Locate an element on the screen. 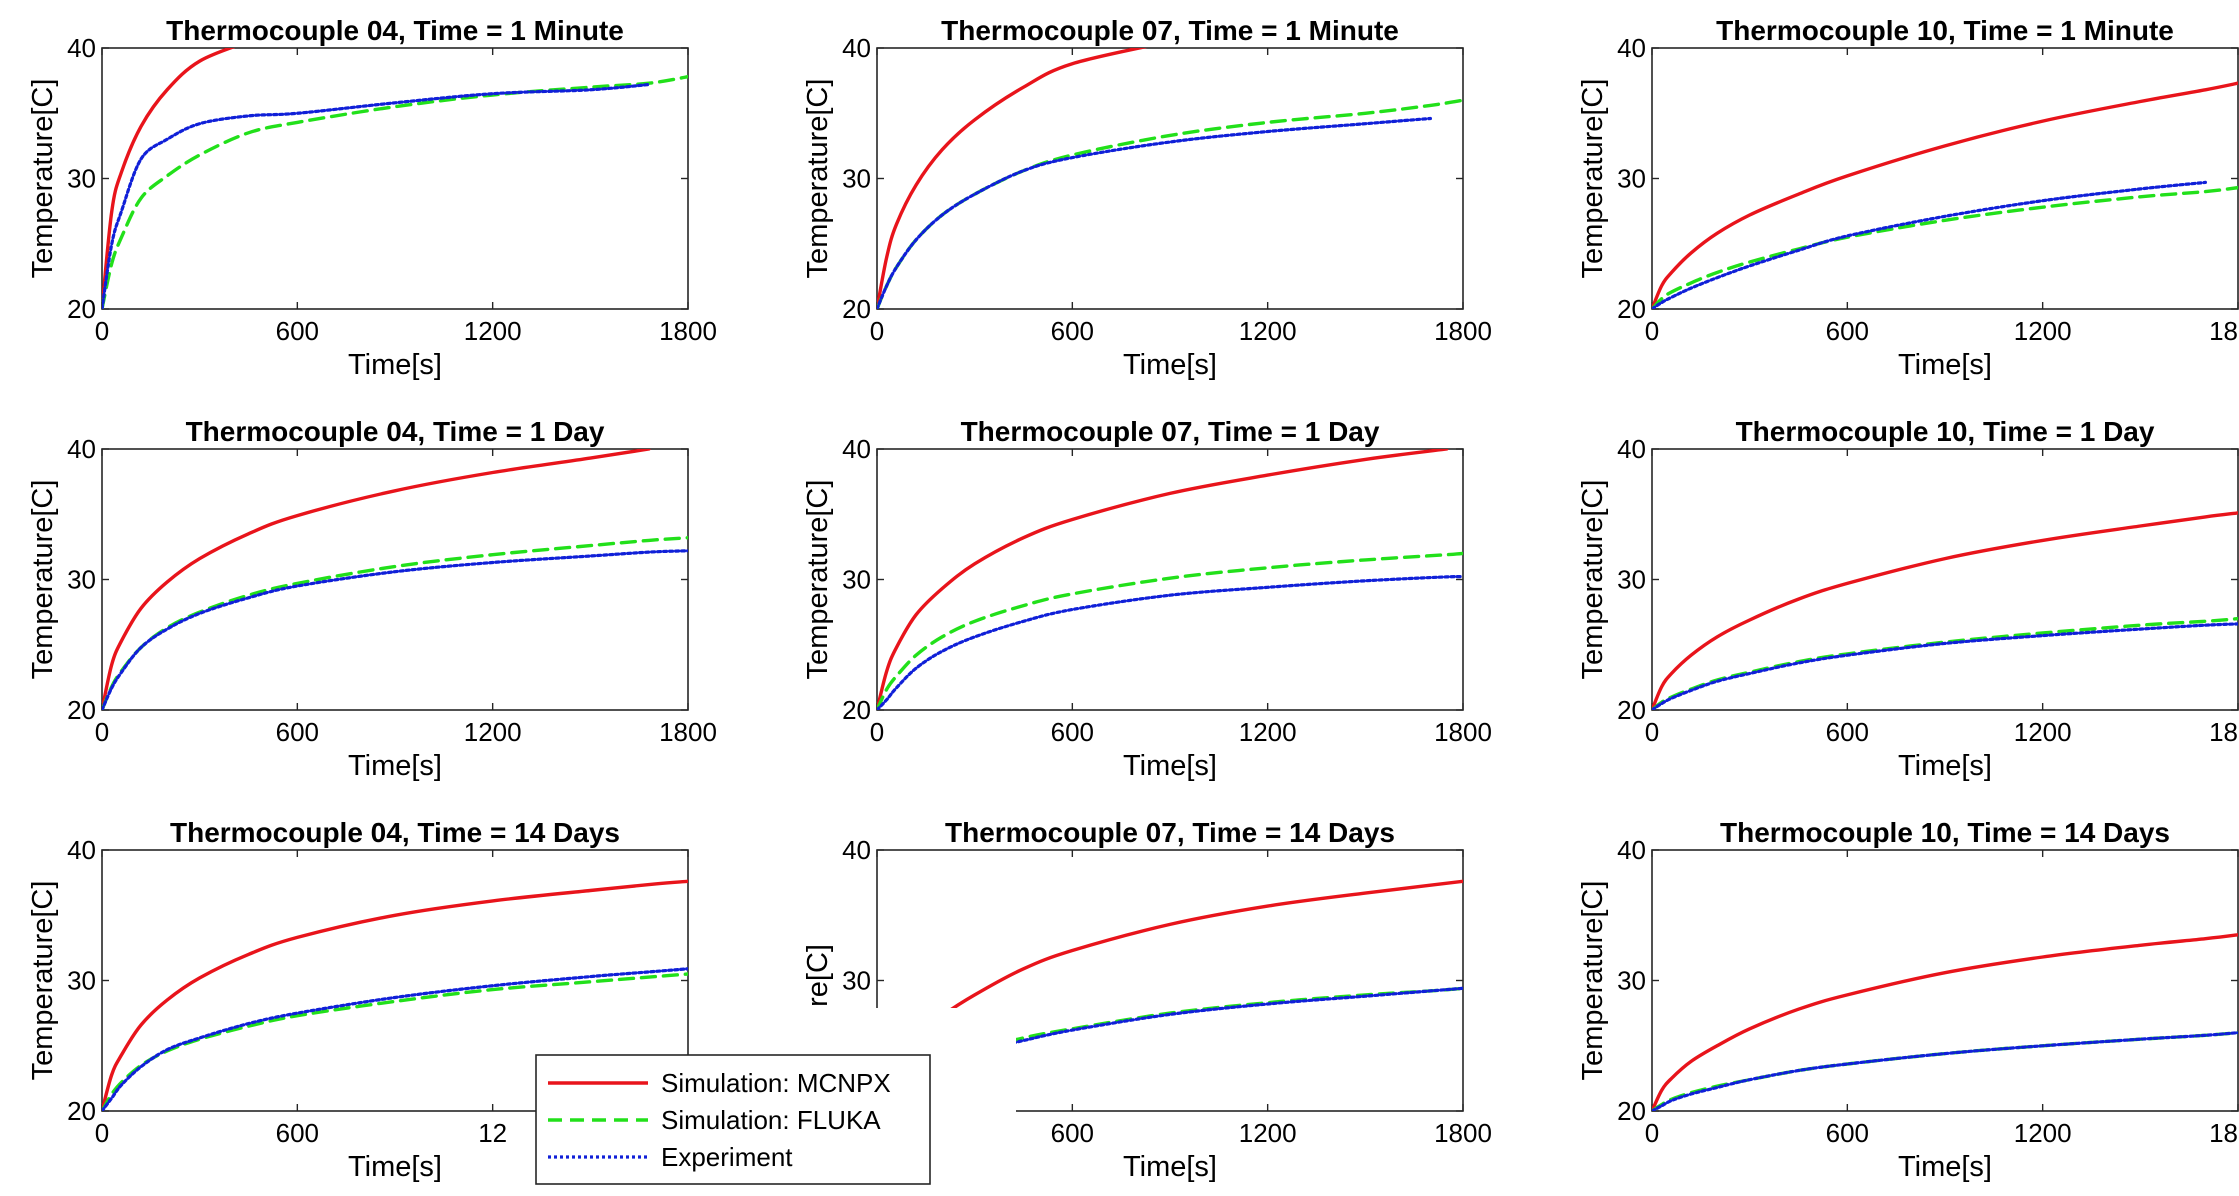 This screenshot has width=2239, height=1196. legend-label-mcnpx: Simulation: MCNPX is located at coordinates (776, 1083).